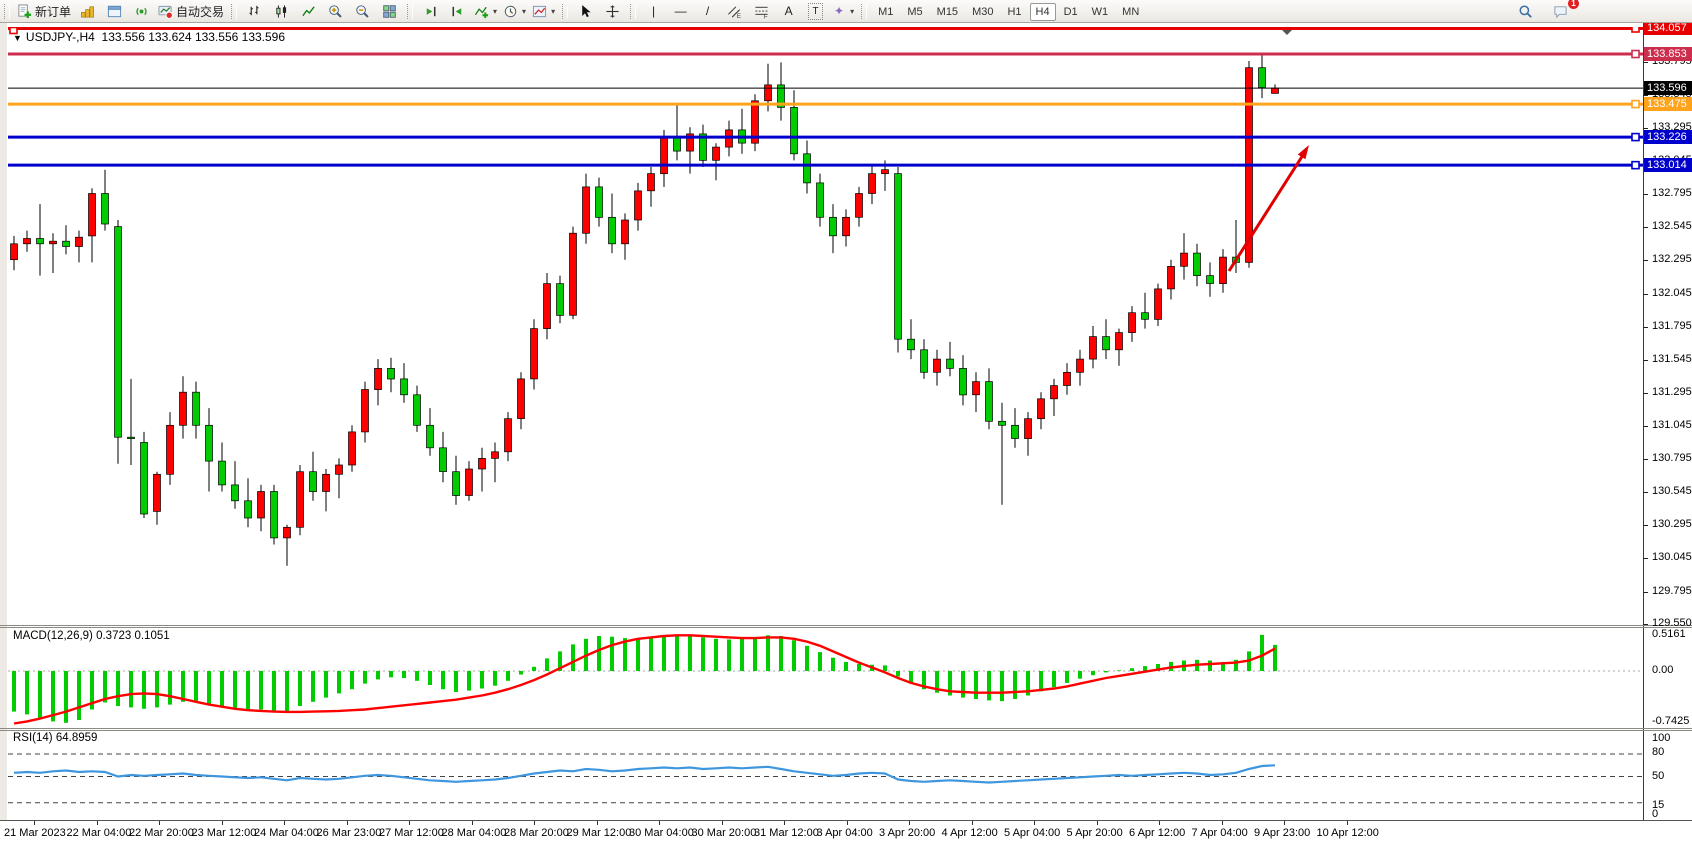 The width and height of the screenshot is (1692, 845). Describe the element at coordinates (524, 11) in the screenshot. I see `periods-caret-icon: ▾` at that location.